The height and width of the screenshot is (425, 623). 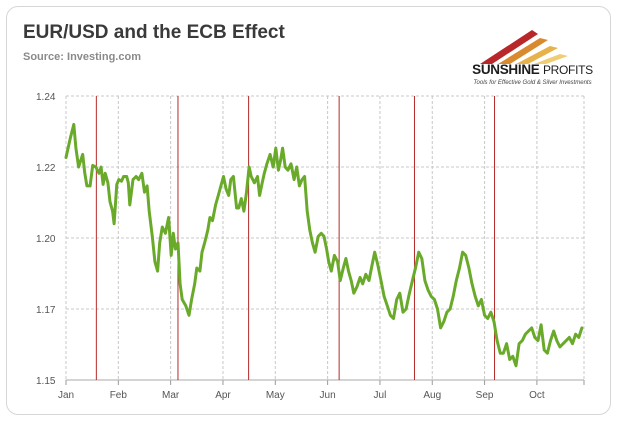 I want to click on y-tick-label: 1.22, so click(x=46, y=168).